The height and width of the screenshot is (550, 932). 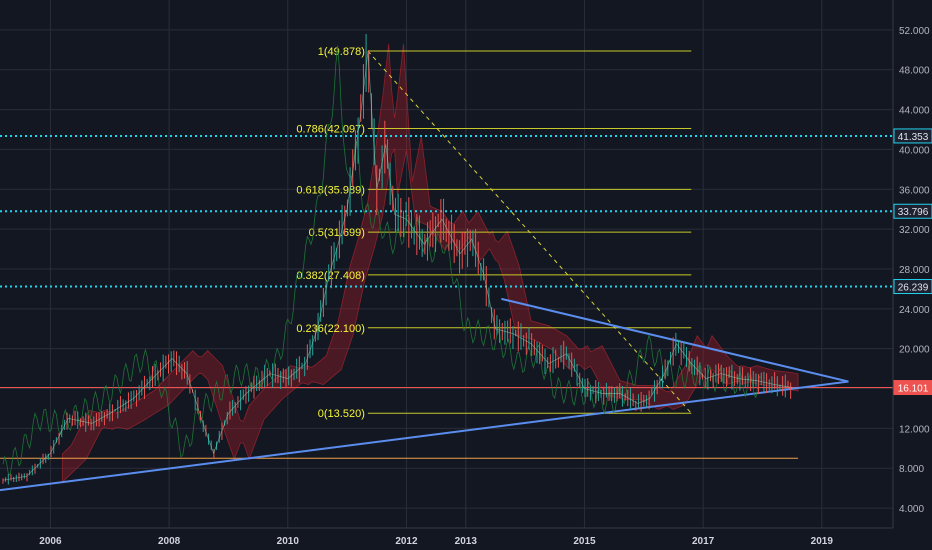 What do you see at coordinates (914, 350) in the screenshot?
I see `y-tick-label: 20.000` at bounding box center [914, 350].